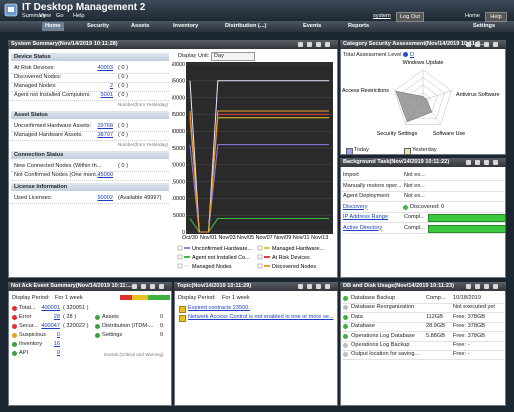  What do you see at coordinates (383, 307) in the screenshot?
I see `db-name: Database Reorganization` at bounding box center [383, 307].